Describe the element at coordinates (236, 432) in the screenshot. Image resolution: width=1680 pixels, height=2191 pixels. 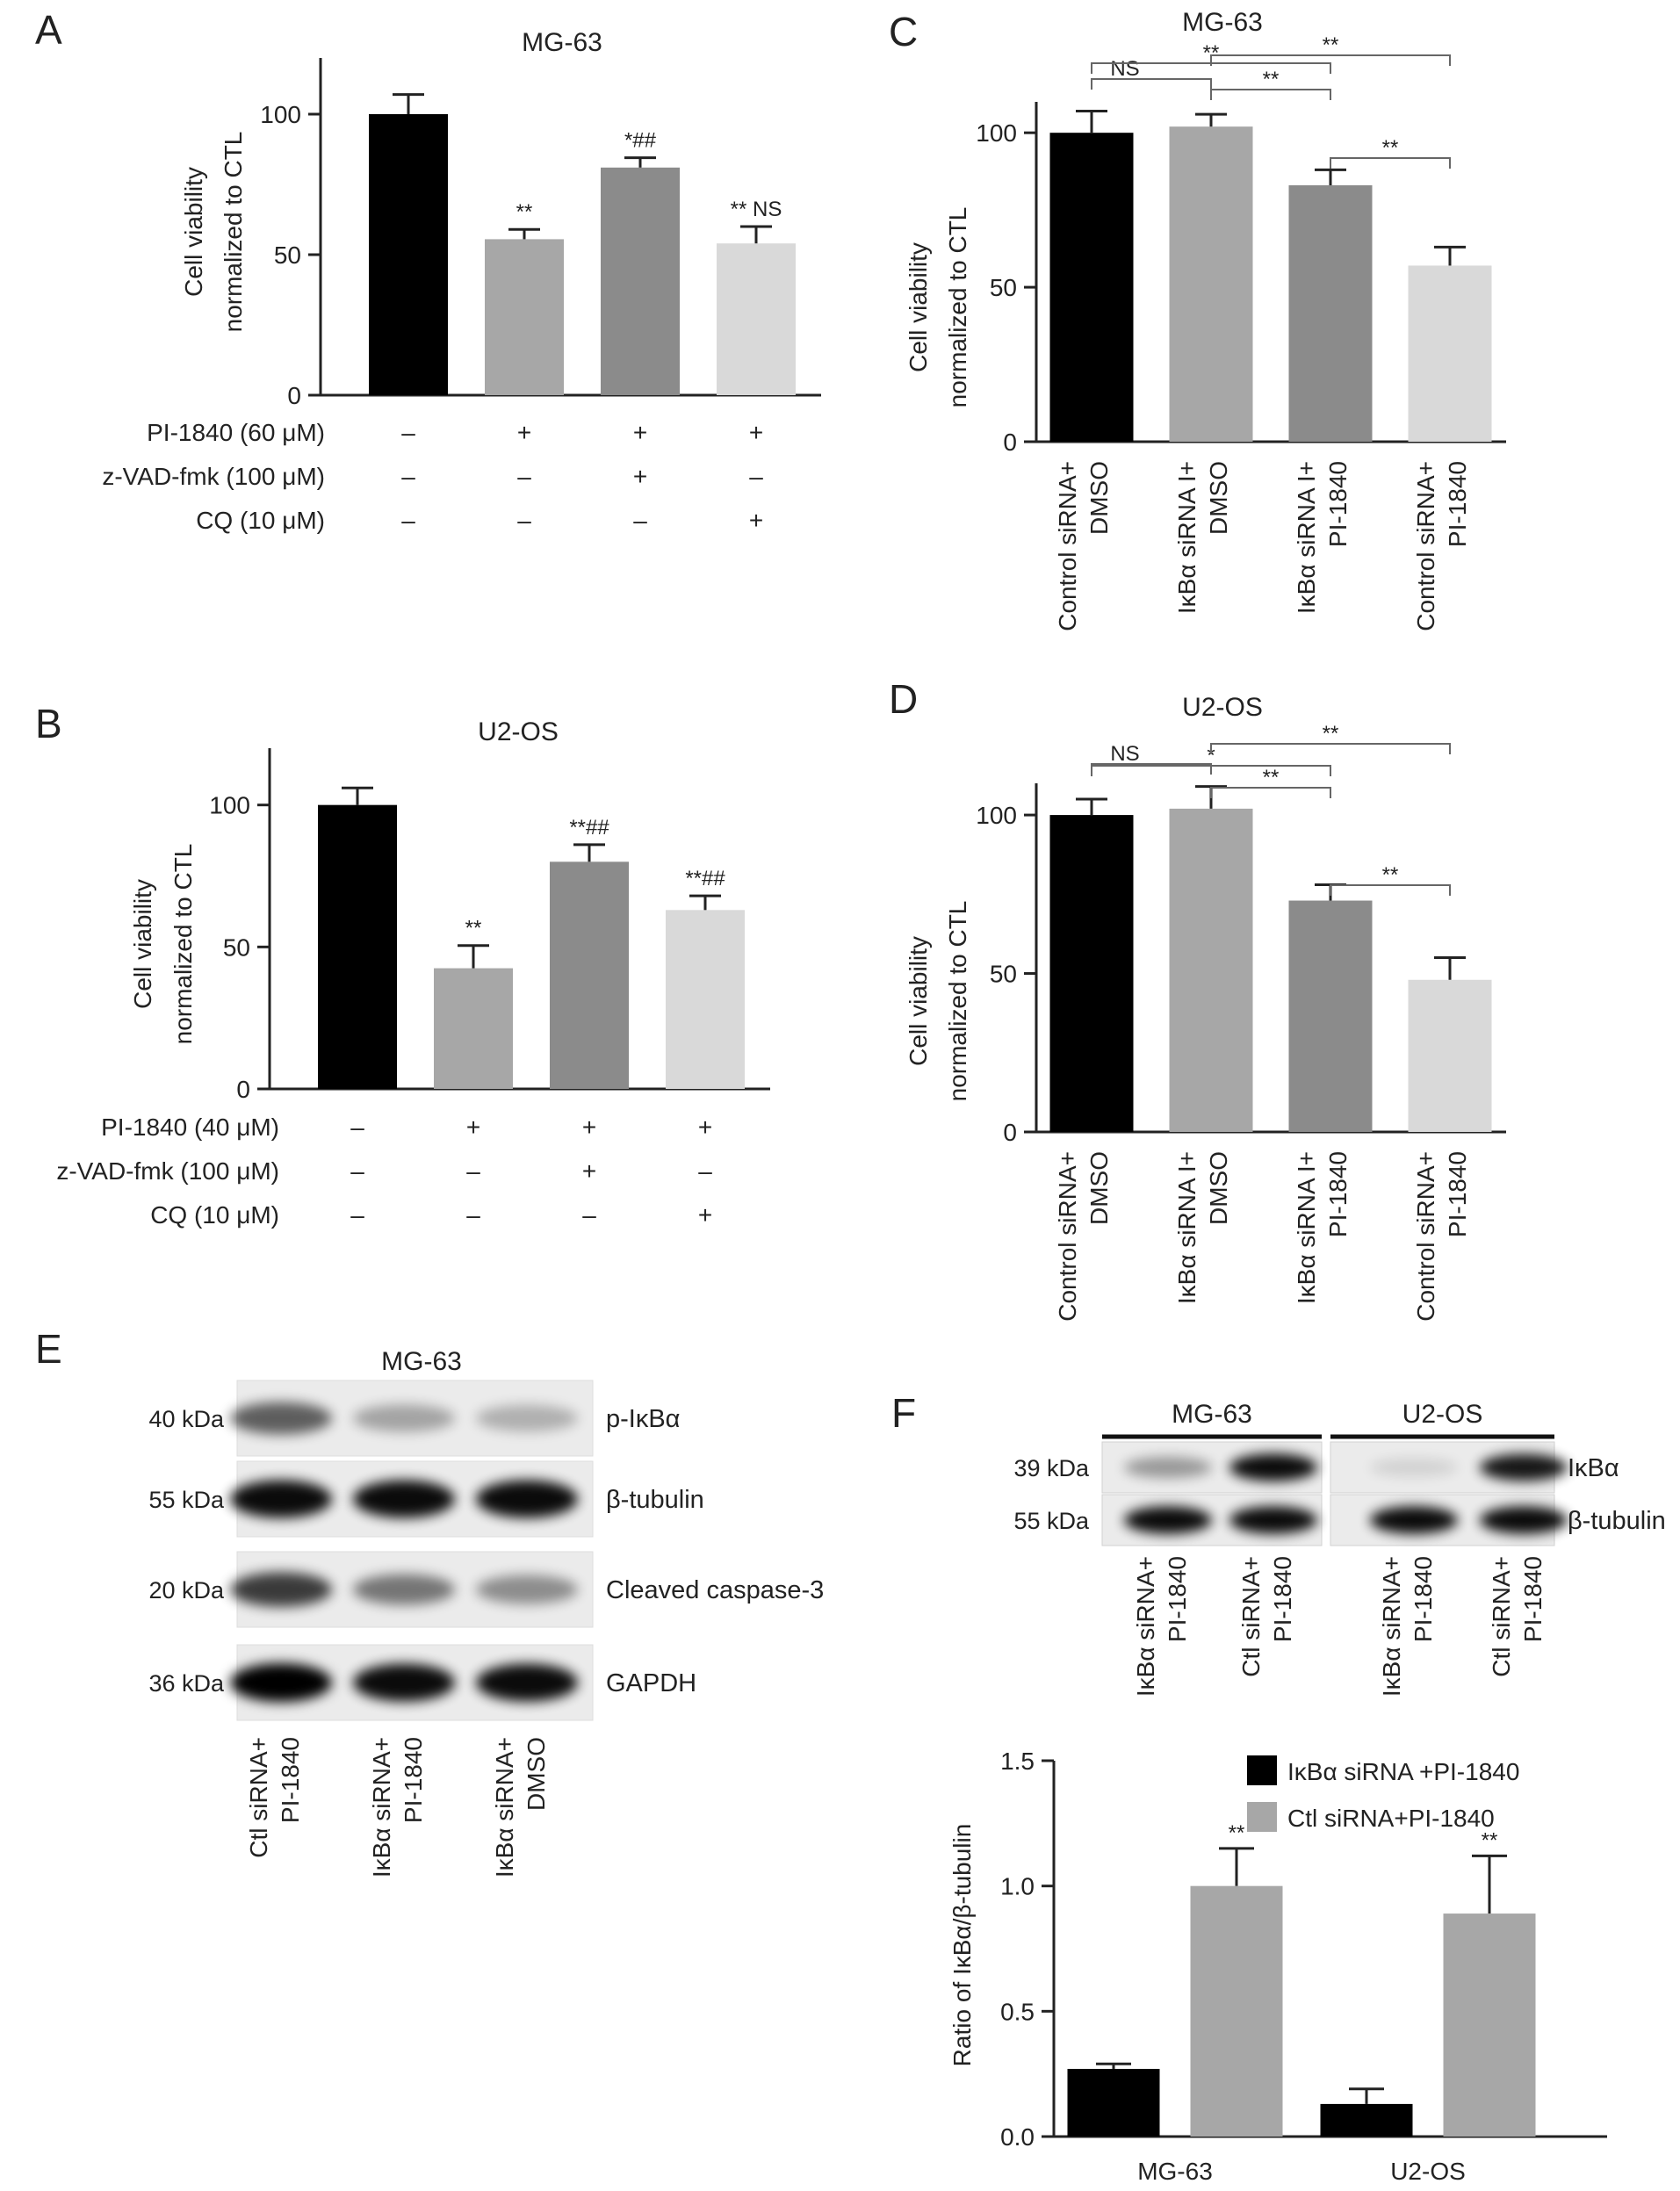
I see `panel-a-cond-label-0: PI-1840 (60 μM)` at that location.